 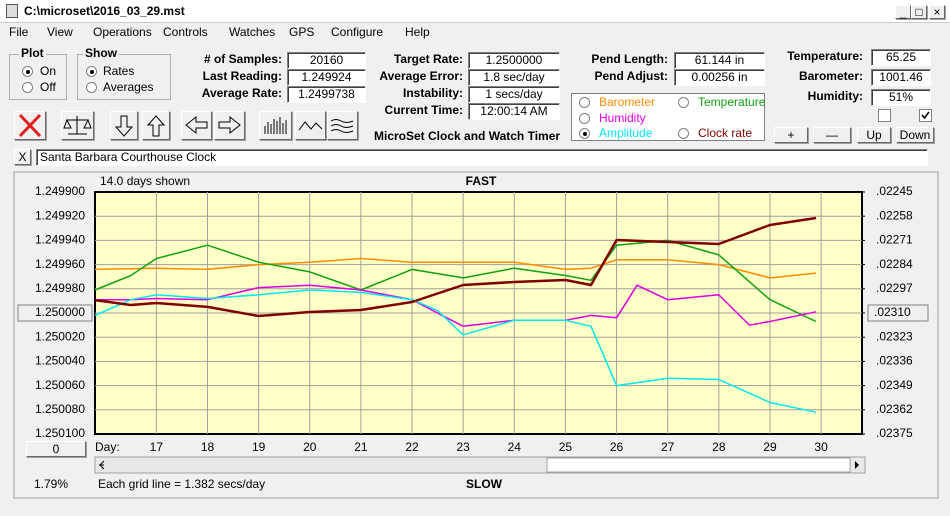 What do you see at coordinates (60, 32) in the screenshot?
I see `menu-item: View` at bounding box center [60, 32].